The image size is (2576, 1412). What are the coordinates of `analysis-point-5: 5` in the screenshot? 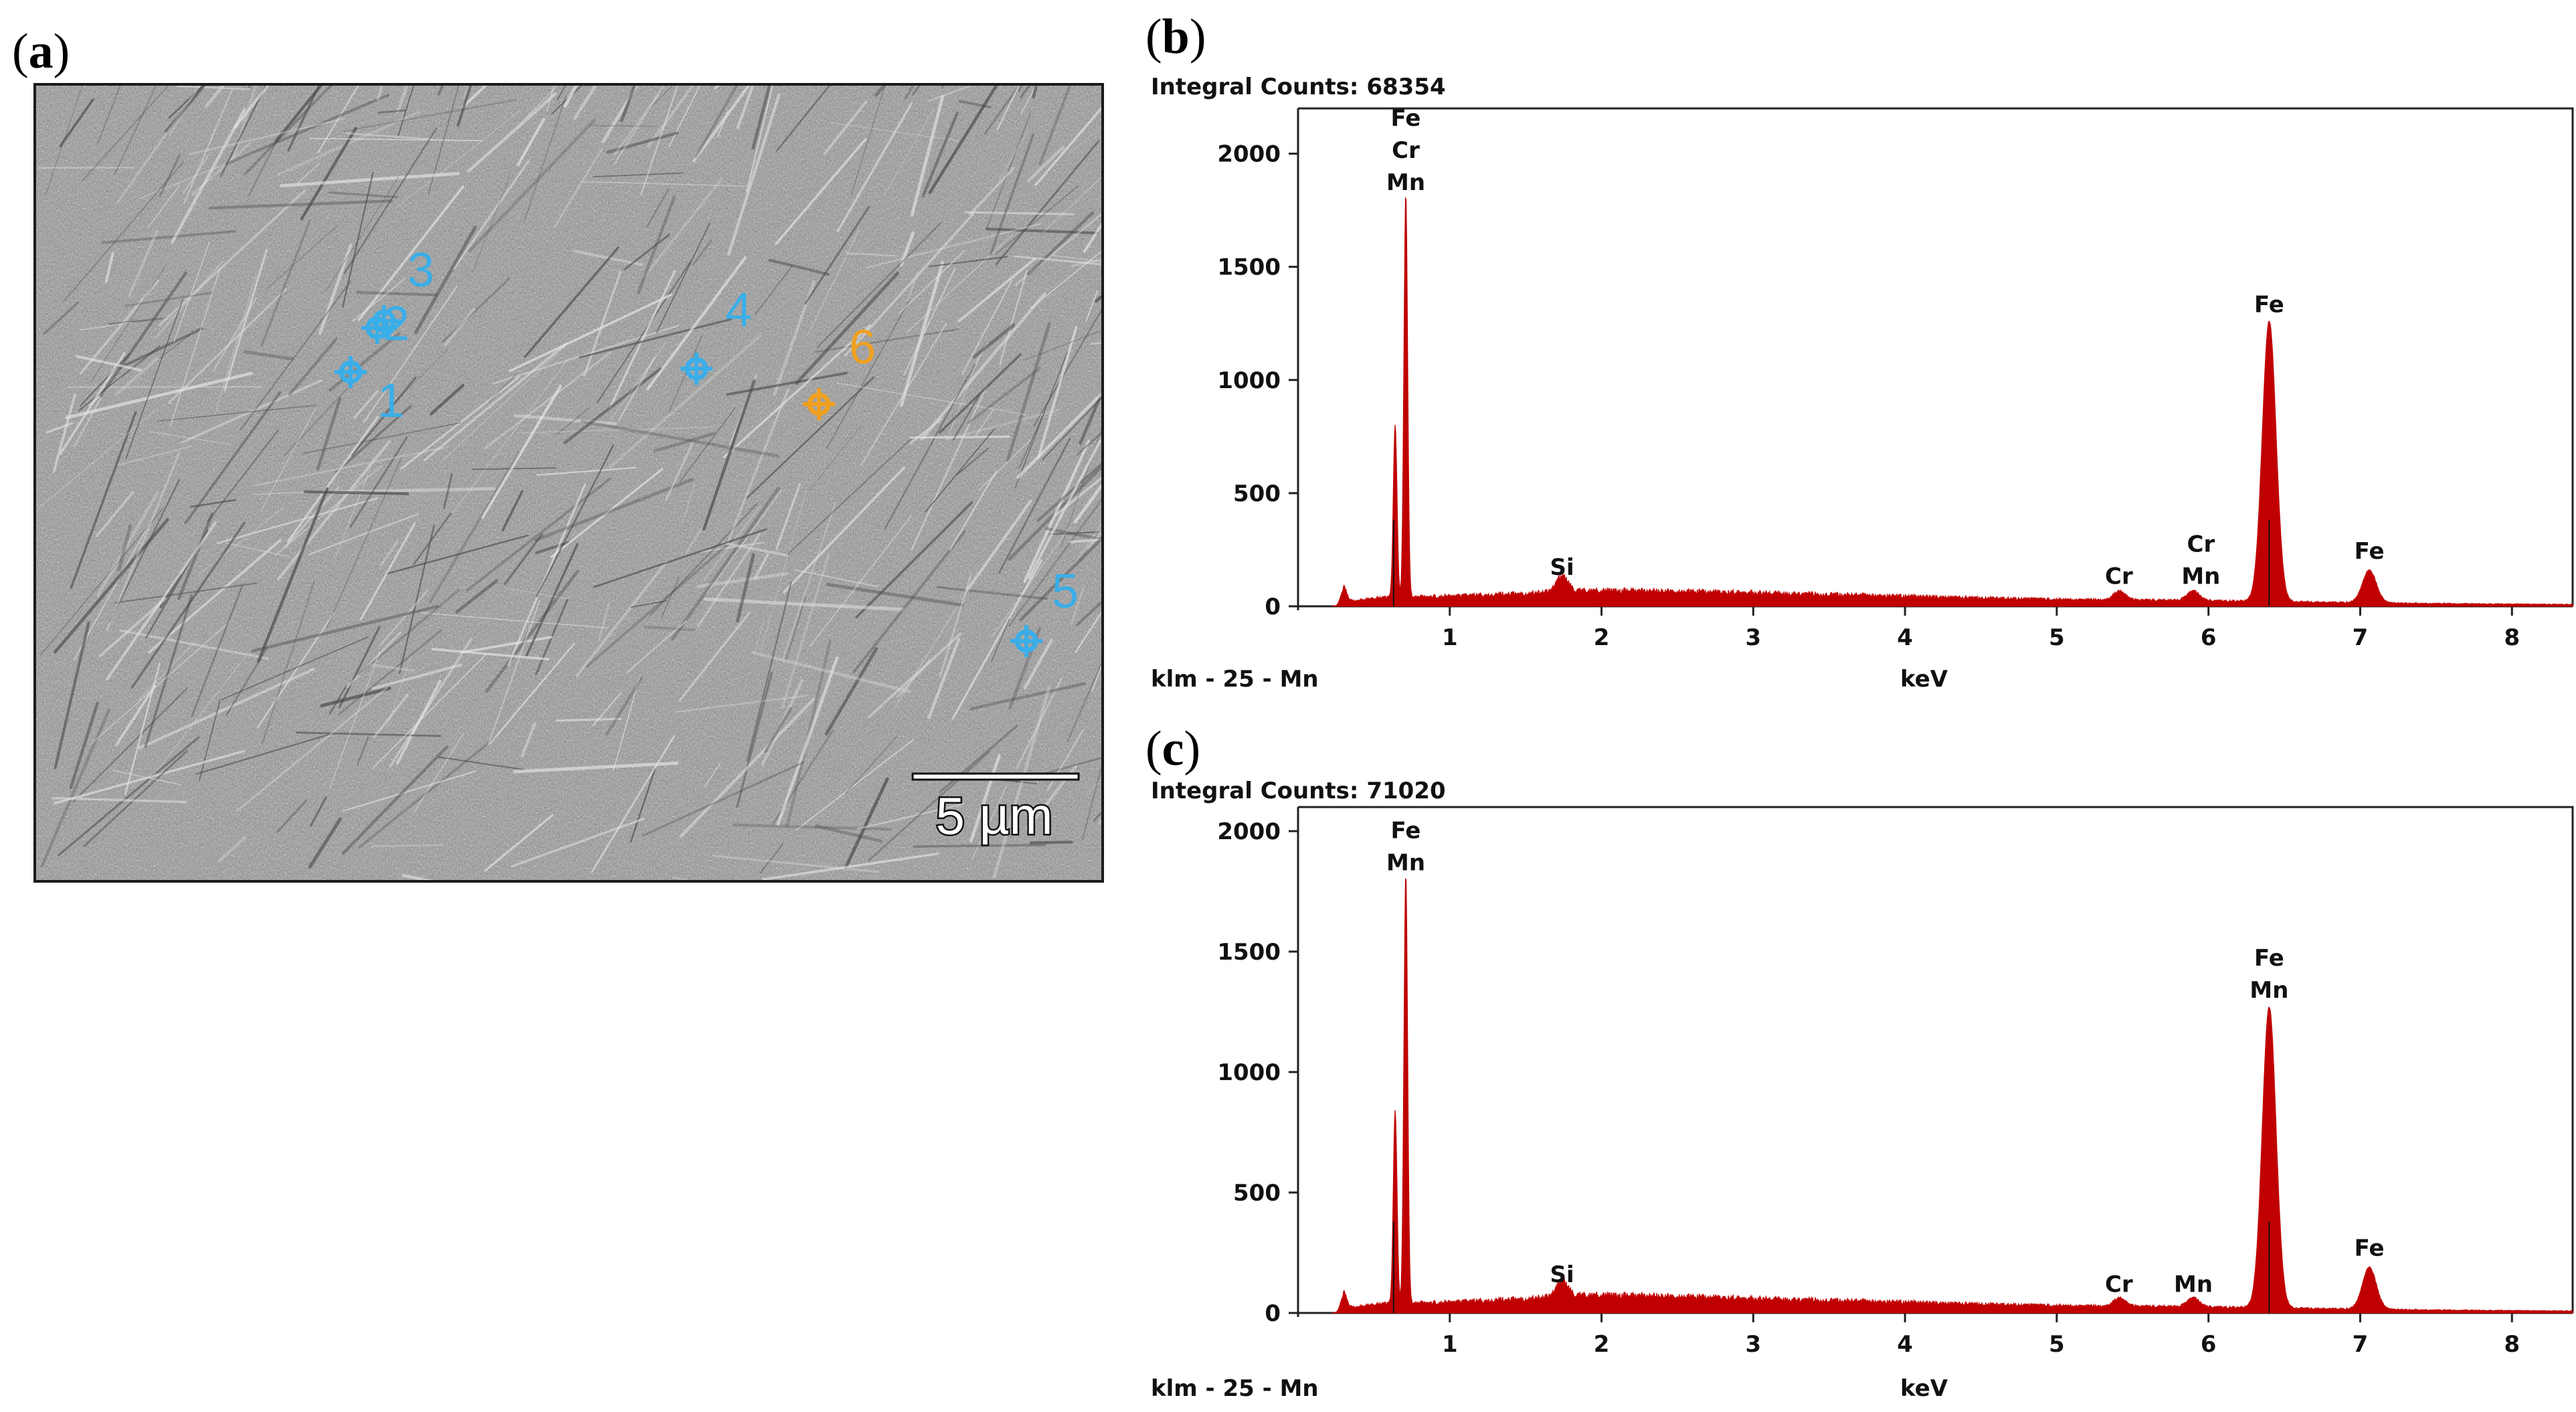 It's located at (1044, 611).